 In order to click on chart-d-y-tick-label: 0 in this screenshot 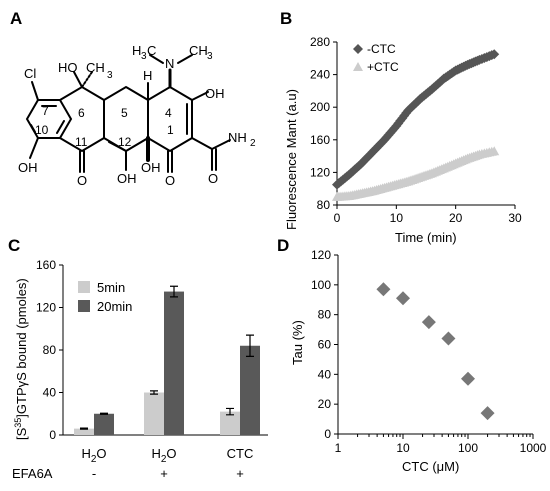, I will do `click(327, 434)`.